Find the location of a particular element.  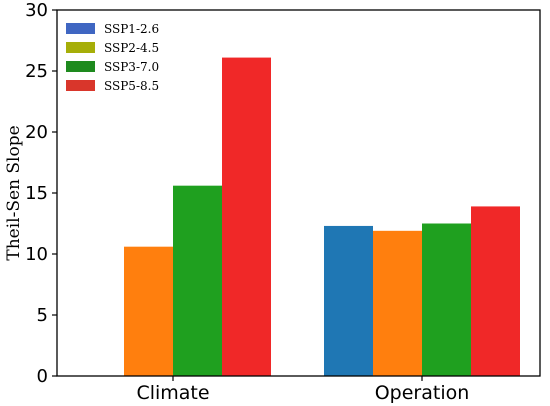

y-axis-label: Theil-Sen Slope is located at coordinates (14, 192).